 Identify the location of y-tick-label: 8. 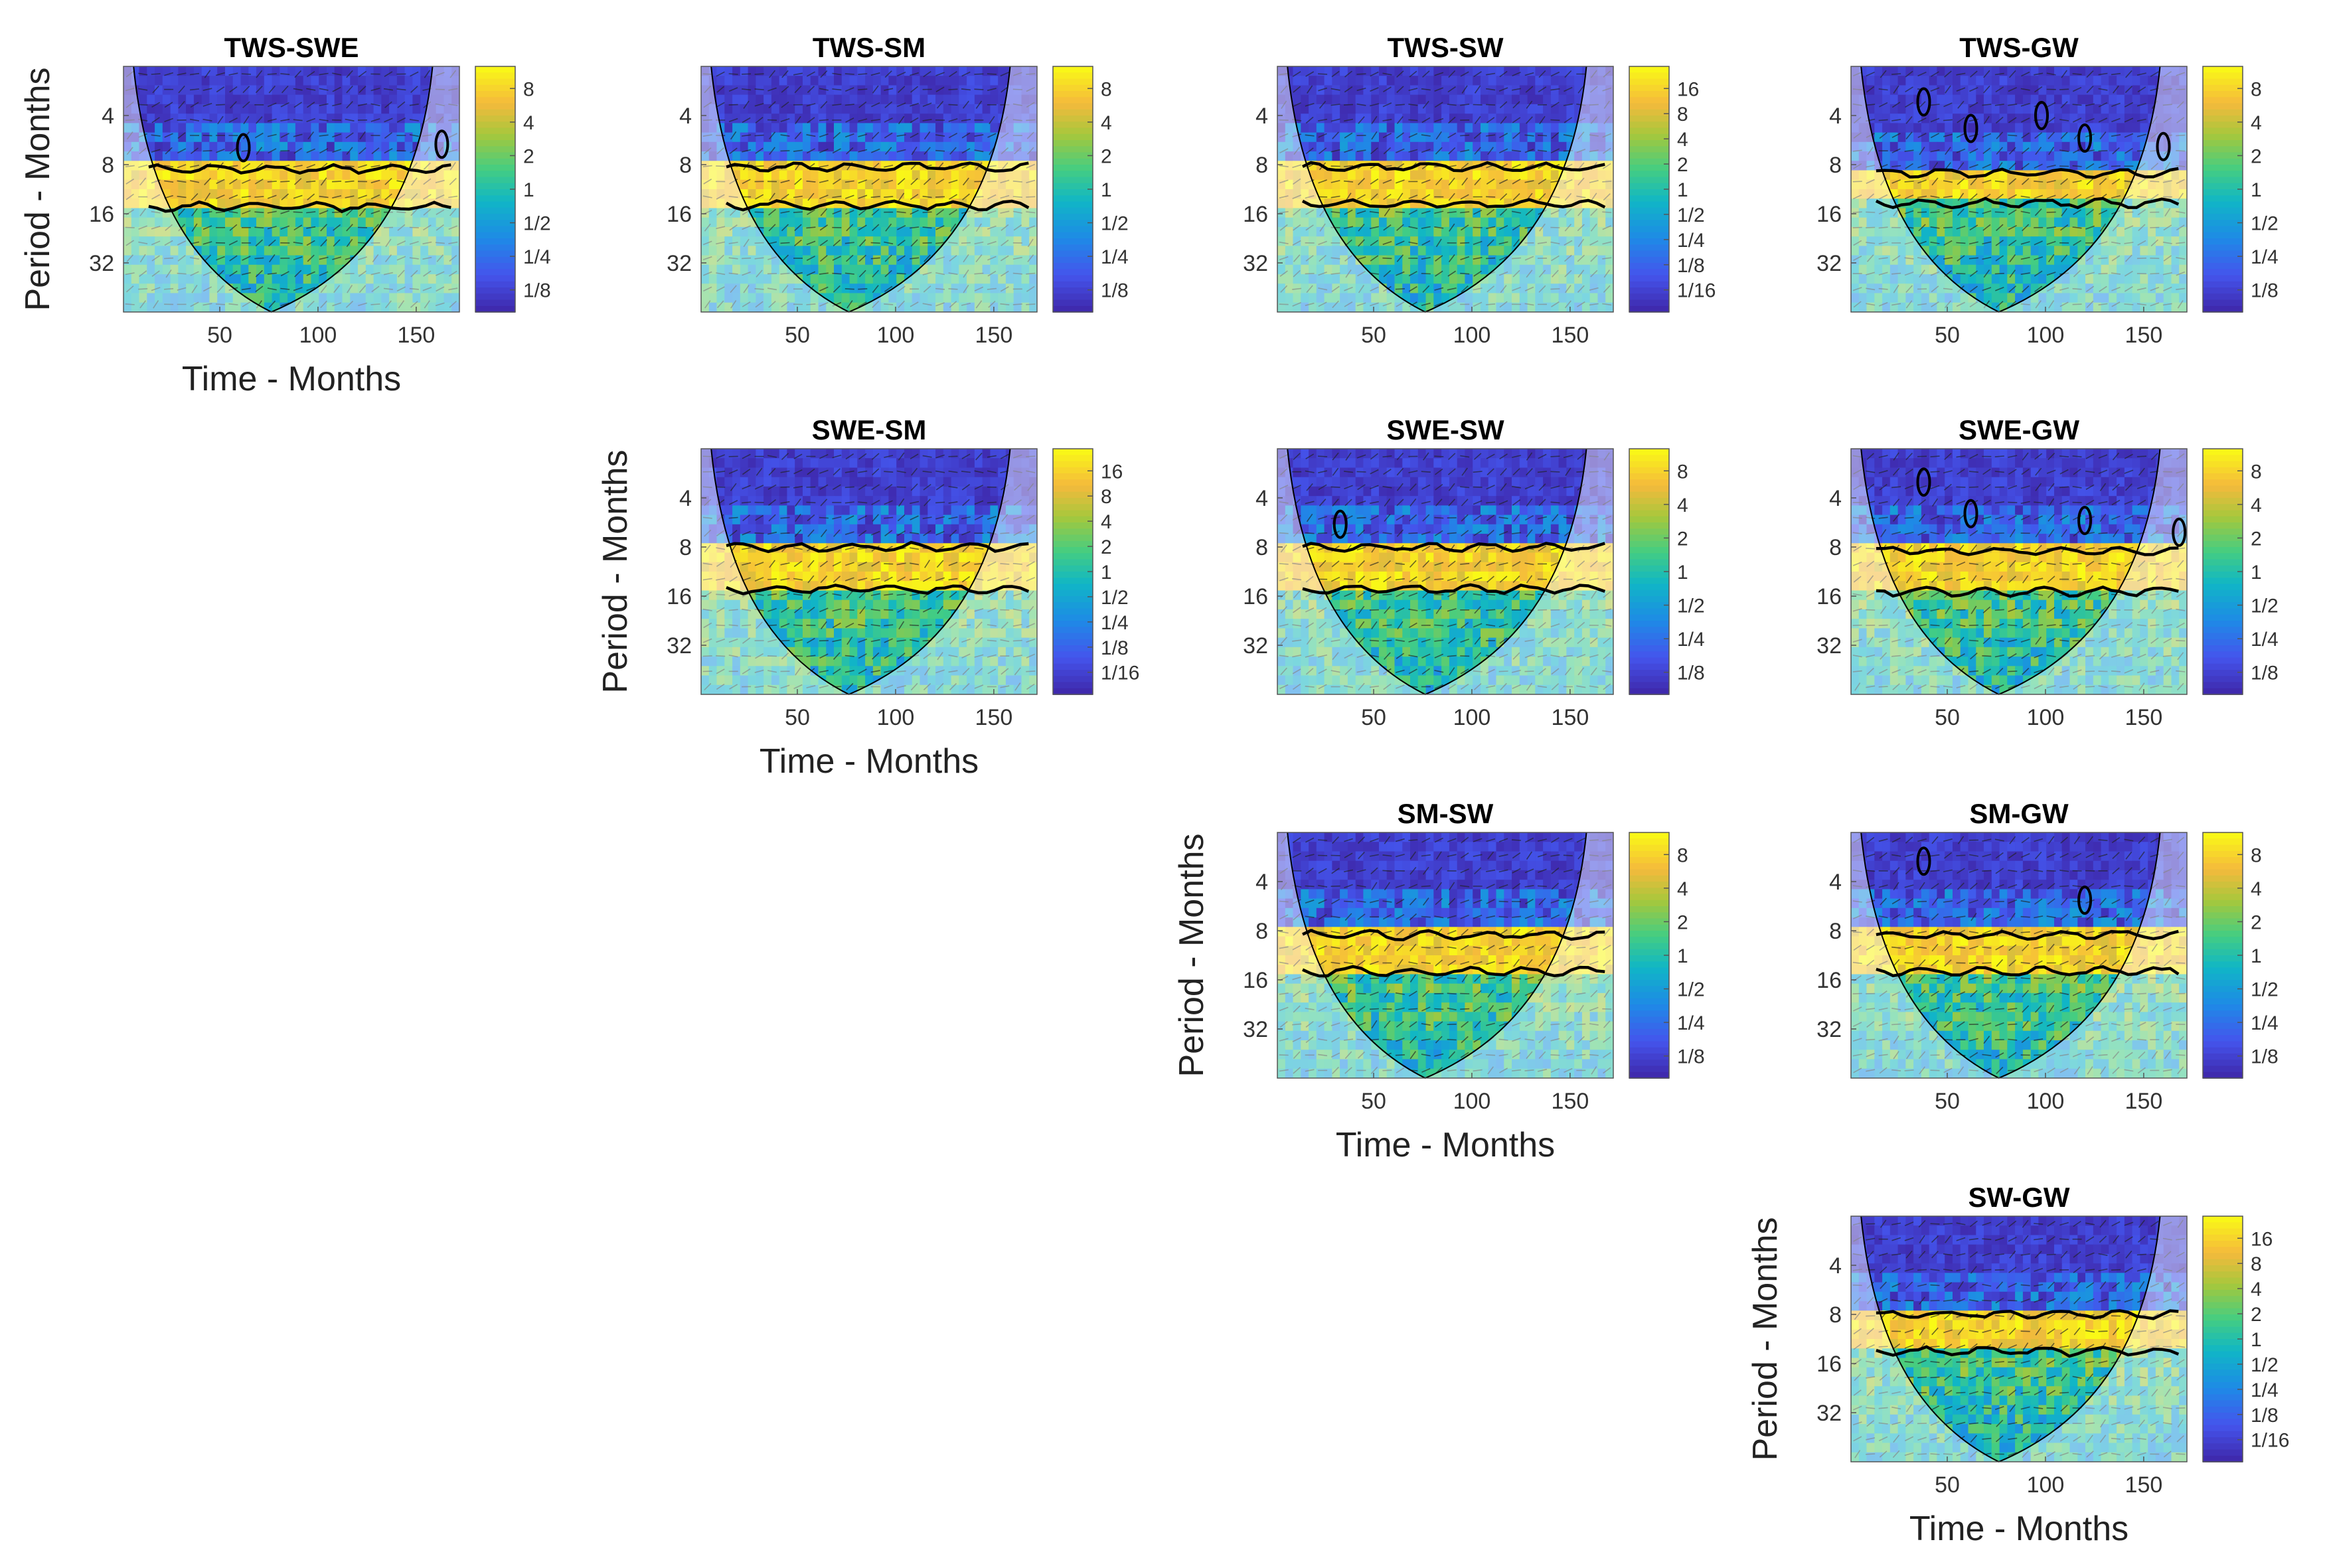
(108, 165).